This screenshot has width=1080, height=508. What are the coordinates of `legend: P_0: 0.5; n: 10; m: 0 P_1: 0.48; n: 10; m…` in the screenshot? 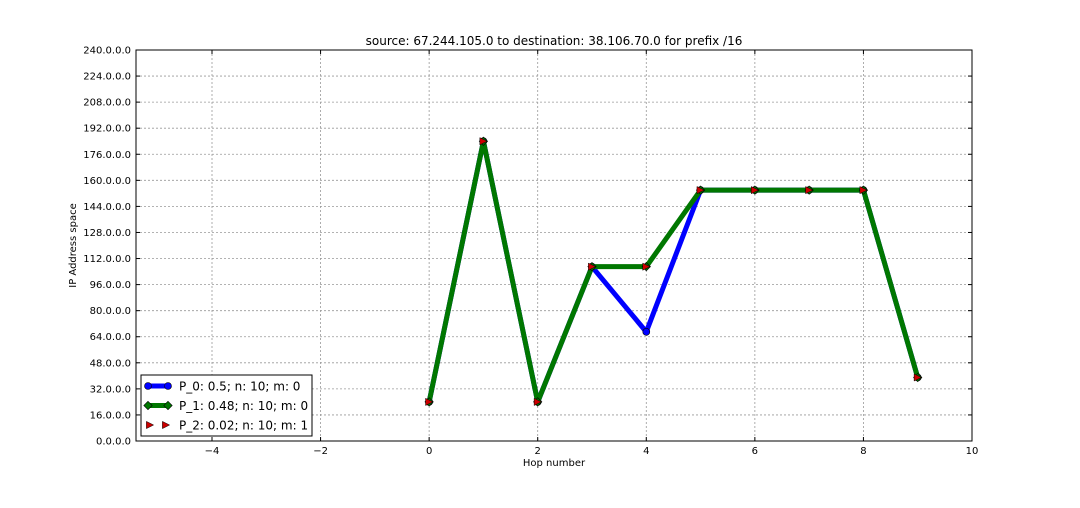 It's located at (226, 405).